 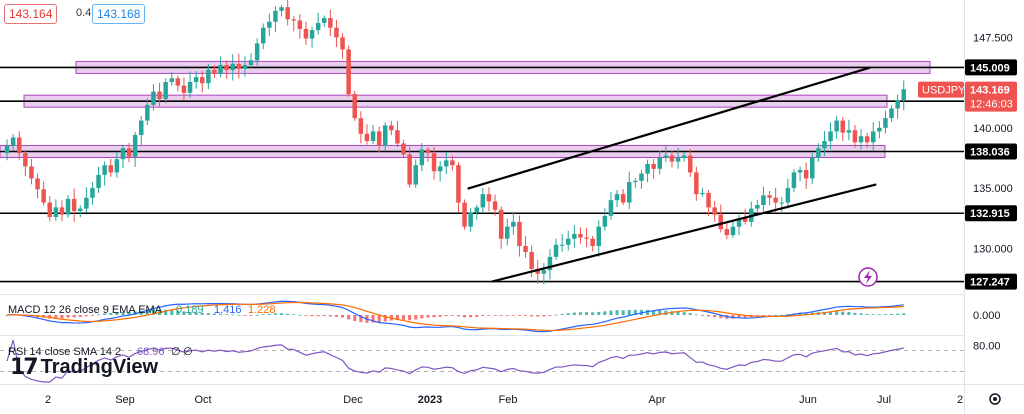 I want to click on bid-price: 143.164, so click(x=31, y=14).